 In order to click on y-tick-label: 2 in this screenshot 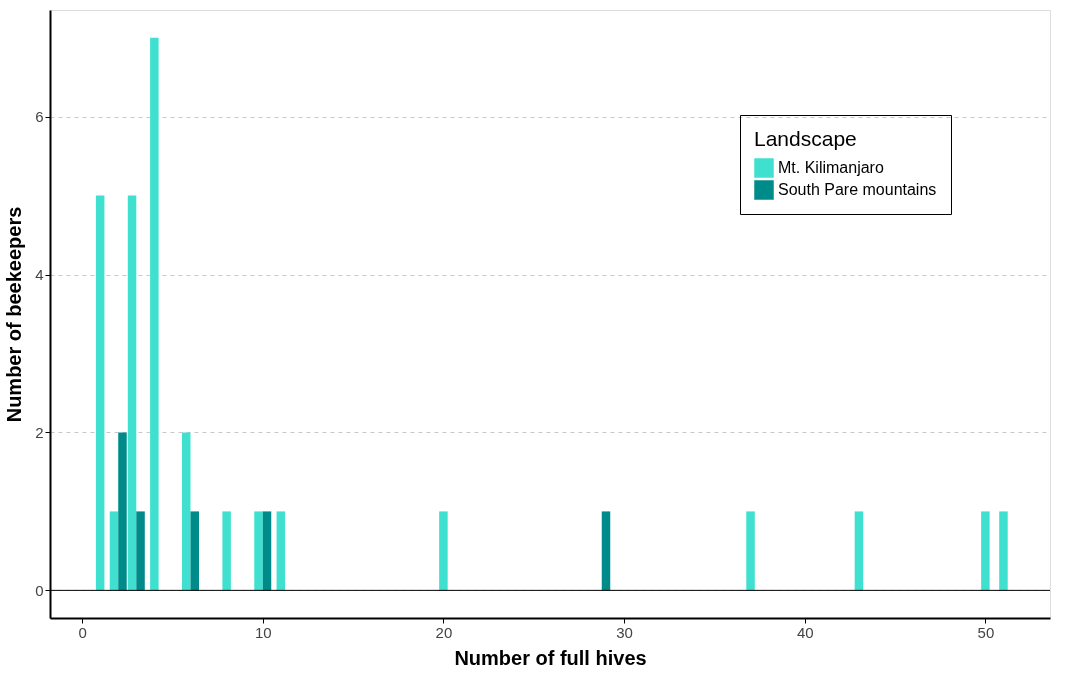, I will do `click(39, 432)`.